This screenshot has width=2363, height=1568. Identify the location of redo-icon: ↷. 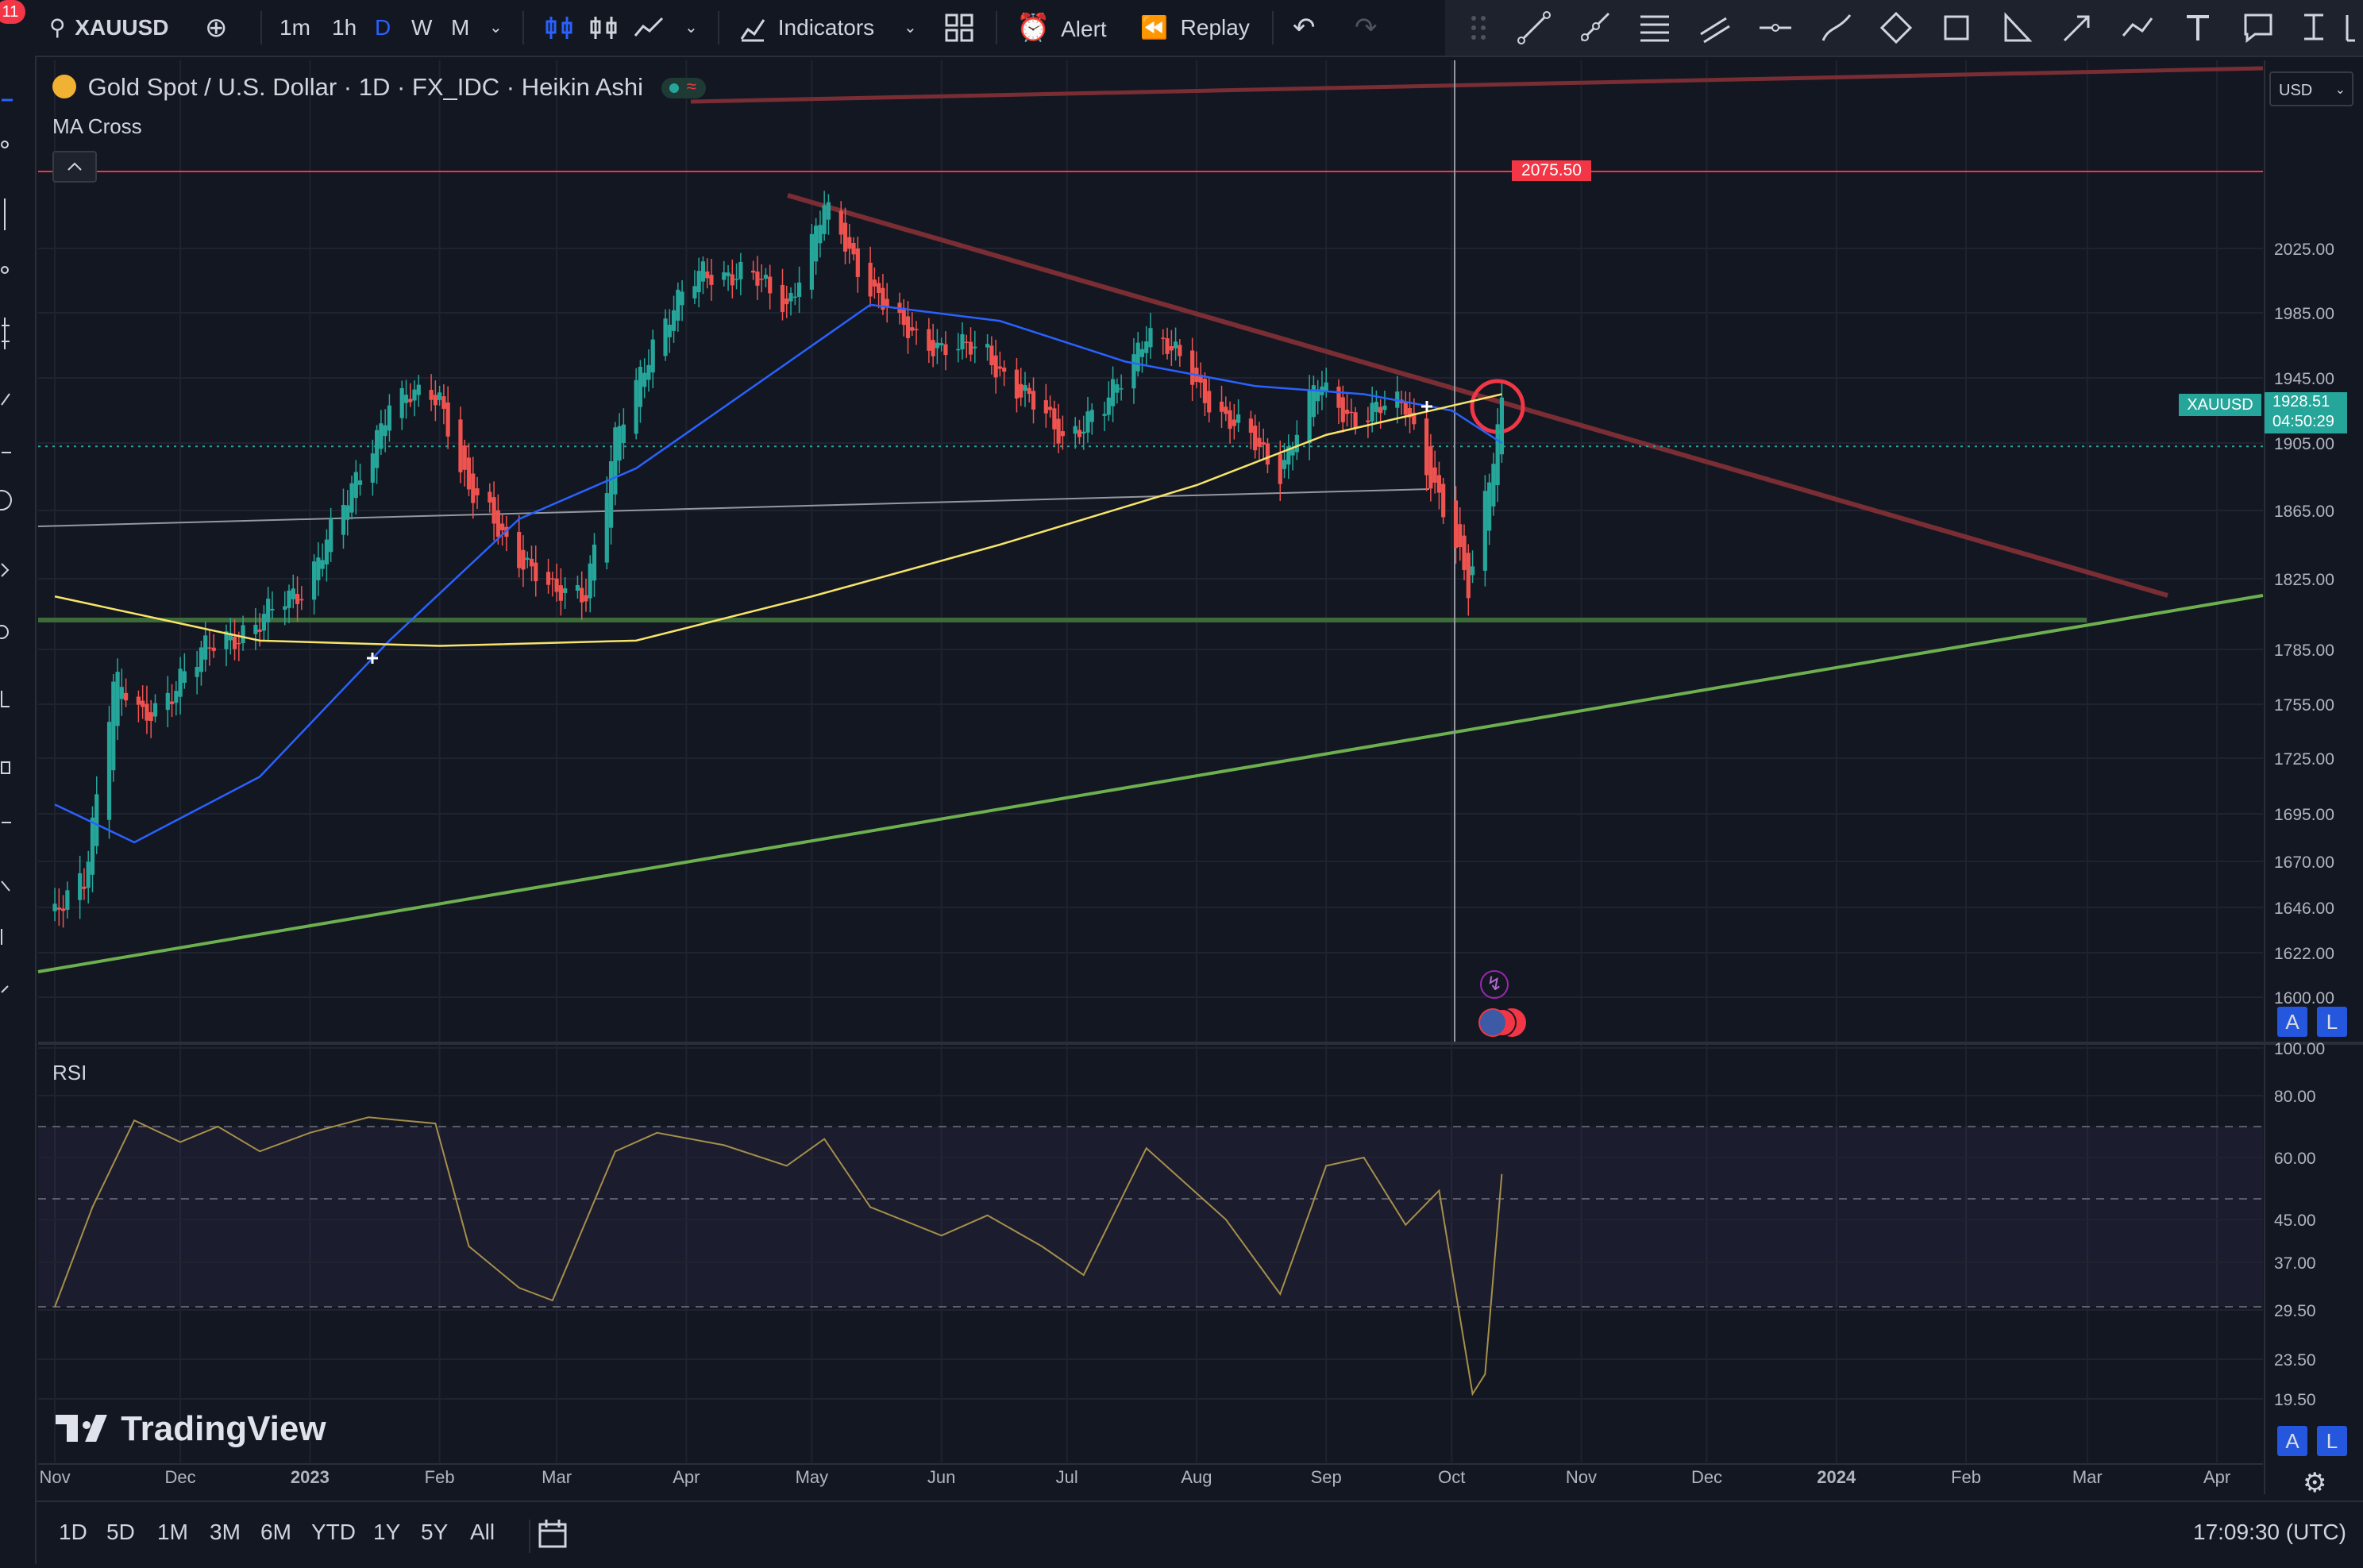
(1366, 28).